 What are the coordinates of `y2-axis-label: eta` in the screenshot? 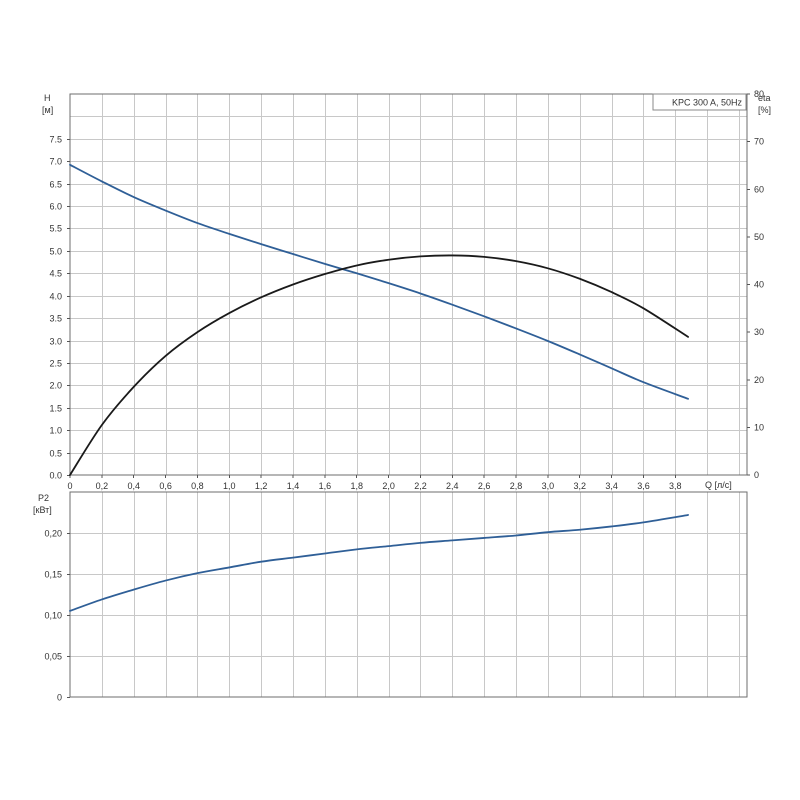 It's located at (764, 98).